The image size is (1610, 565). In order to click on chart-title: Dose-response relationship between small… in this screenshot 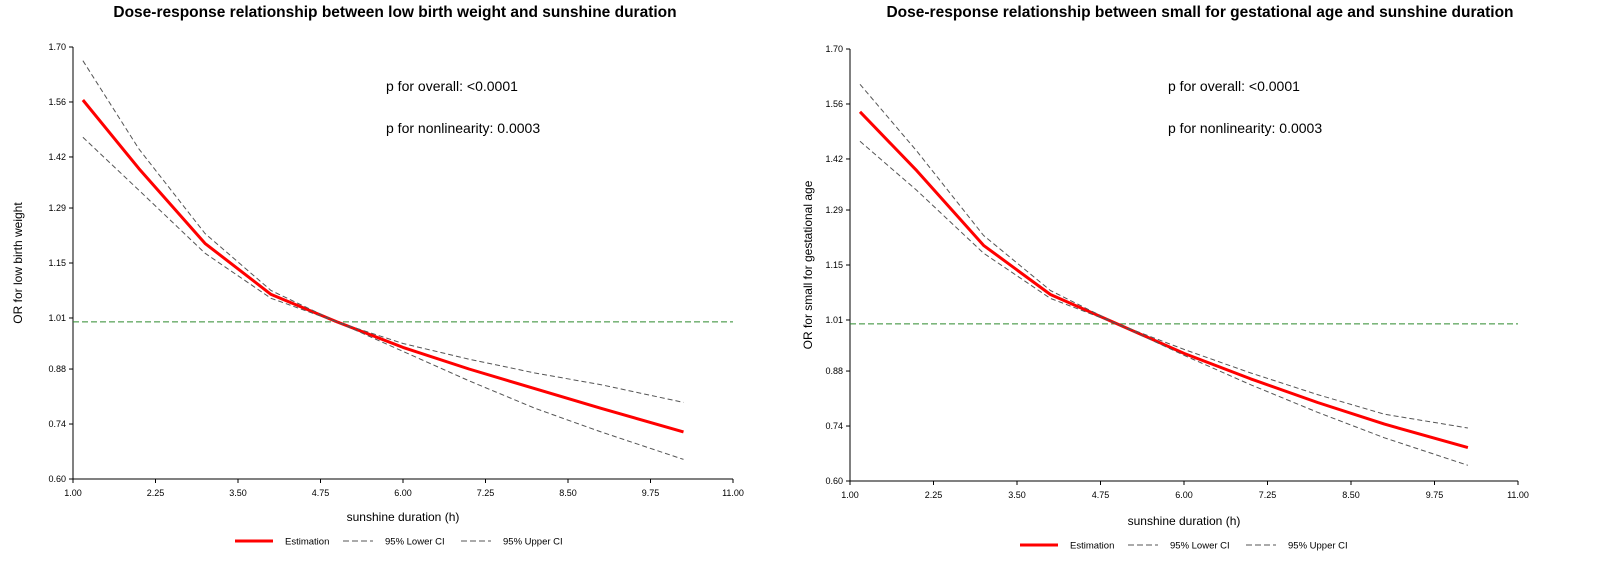, I will do `click(1200, 12)`.